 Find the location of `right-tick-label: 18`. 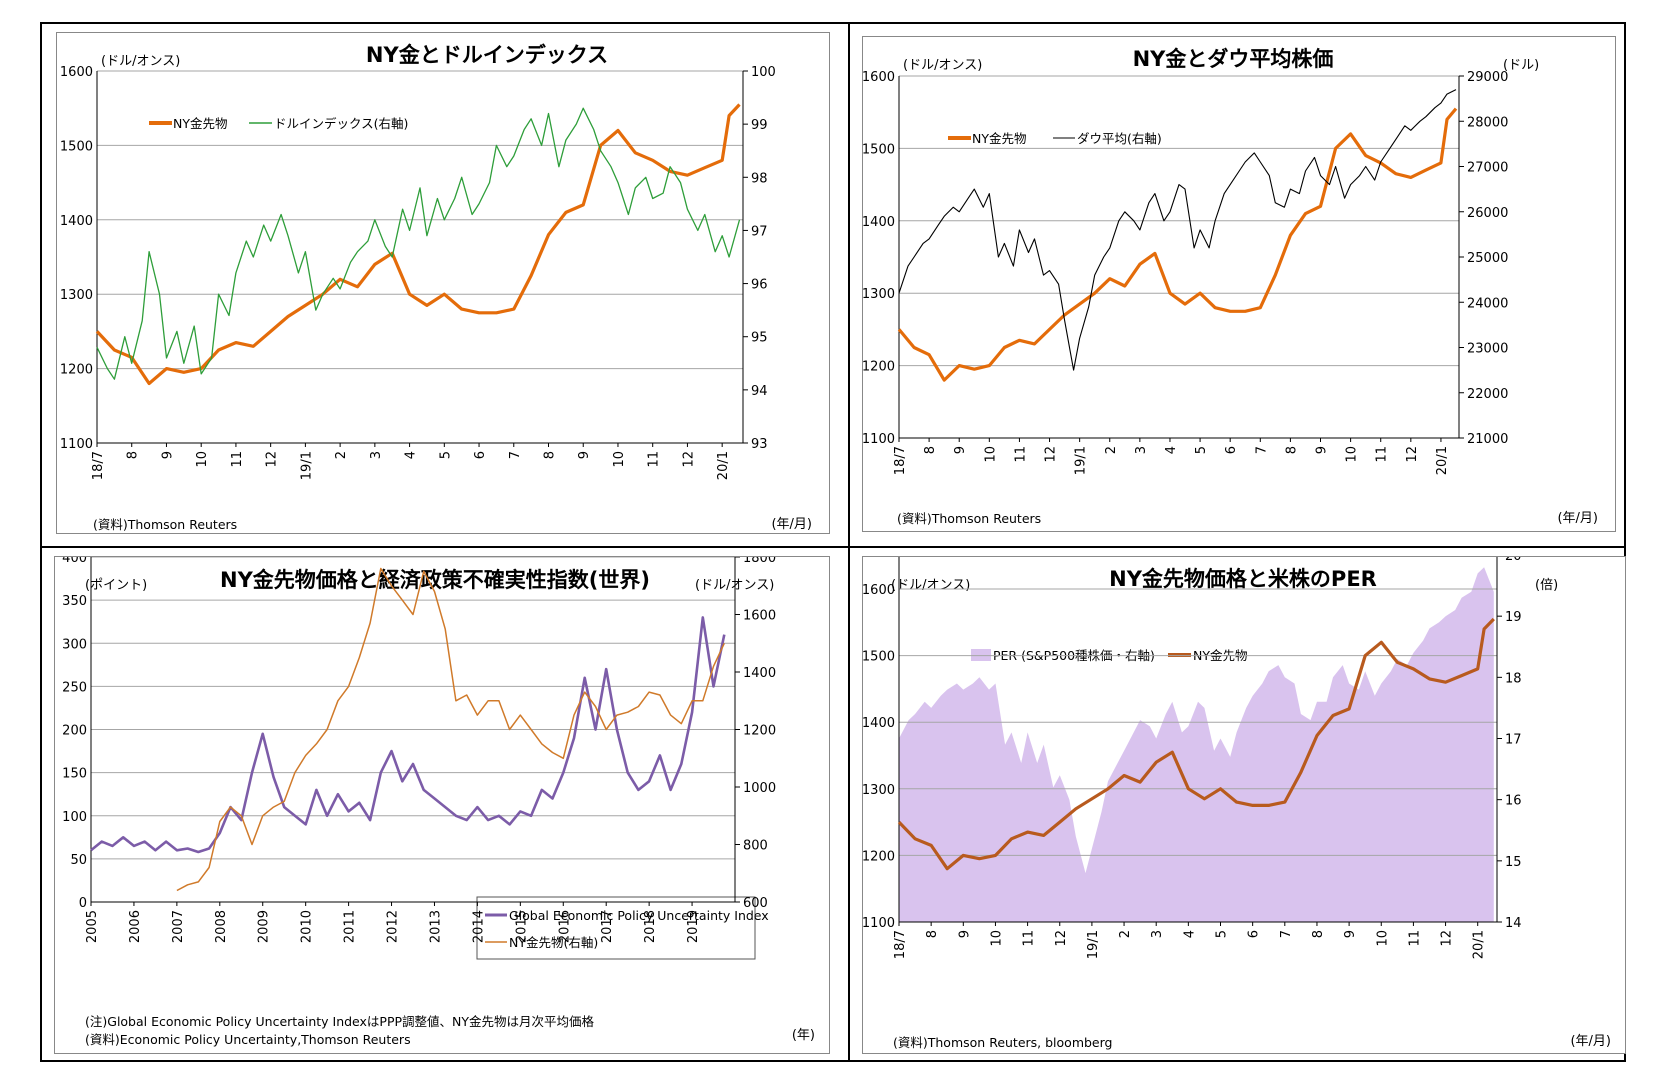

right-tick-label: 18 is located at coordinates (1513, 678).